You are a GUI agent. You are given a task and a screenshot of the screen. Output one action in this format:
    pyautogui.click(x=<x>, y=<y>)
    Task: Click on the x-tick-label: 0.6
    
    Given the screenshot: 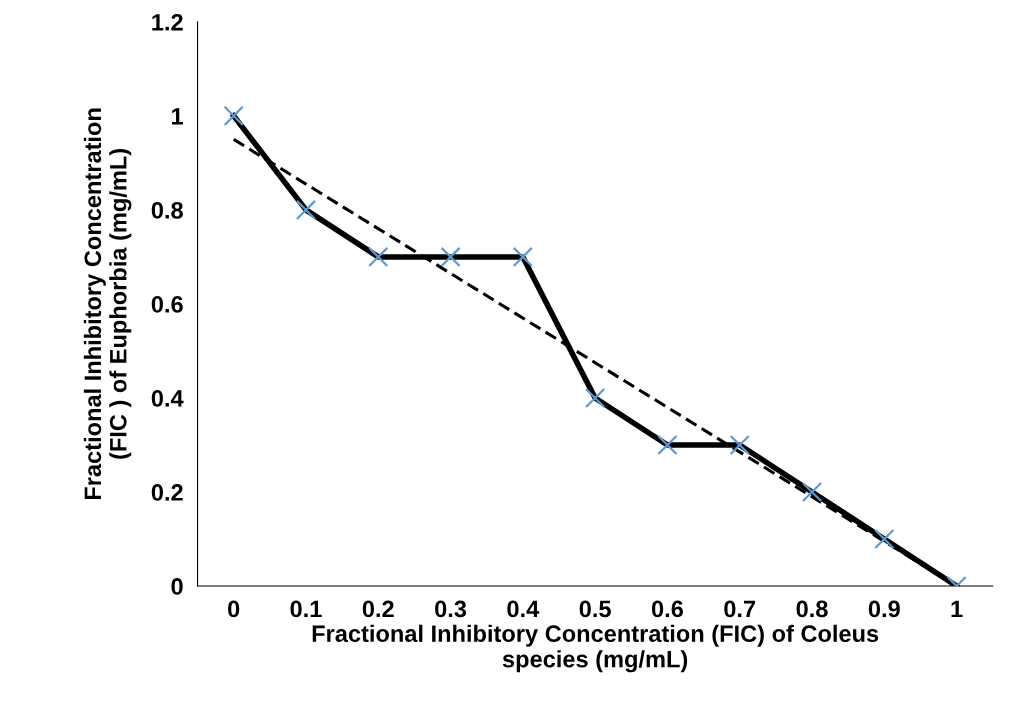 What is the action you would take?
    pyautogui.click(x=667, y=609)
    